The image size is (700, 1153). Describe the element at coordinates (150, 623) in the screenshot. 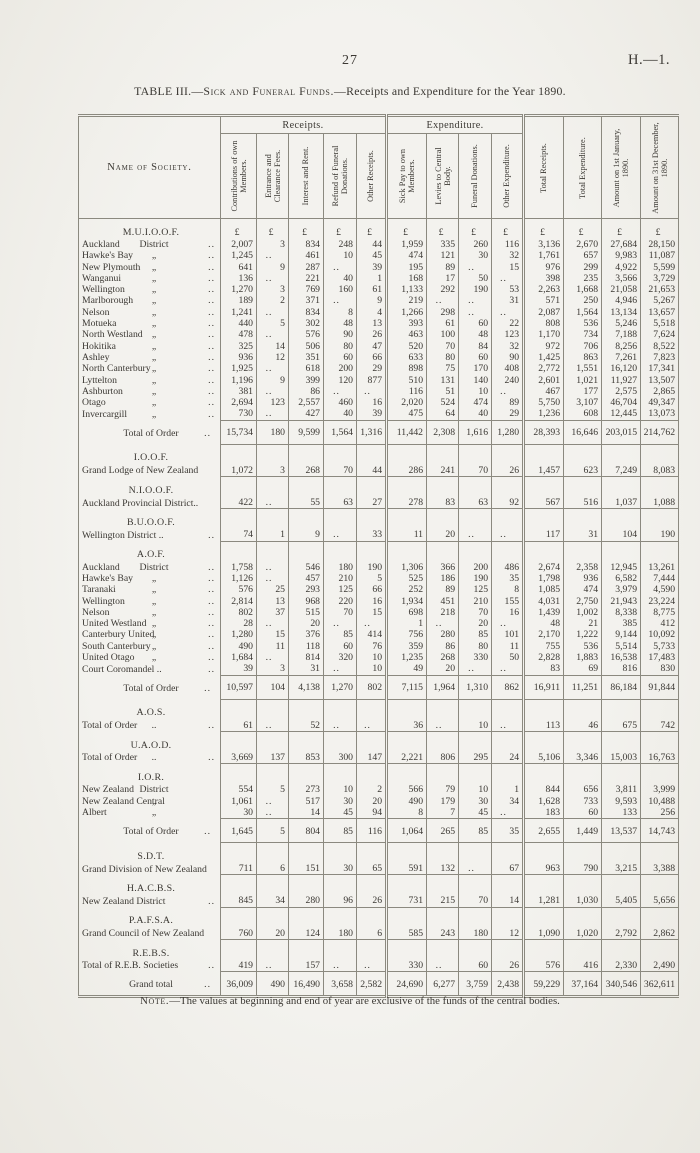

I see `society-cell: United Westland „..` at that location.